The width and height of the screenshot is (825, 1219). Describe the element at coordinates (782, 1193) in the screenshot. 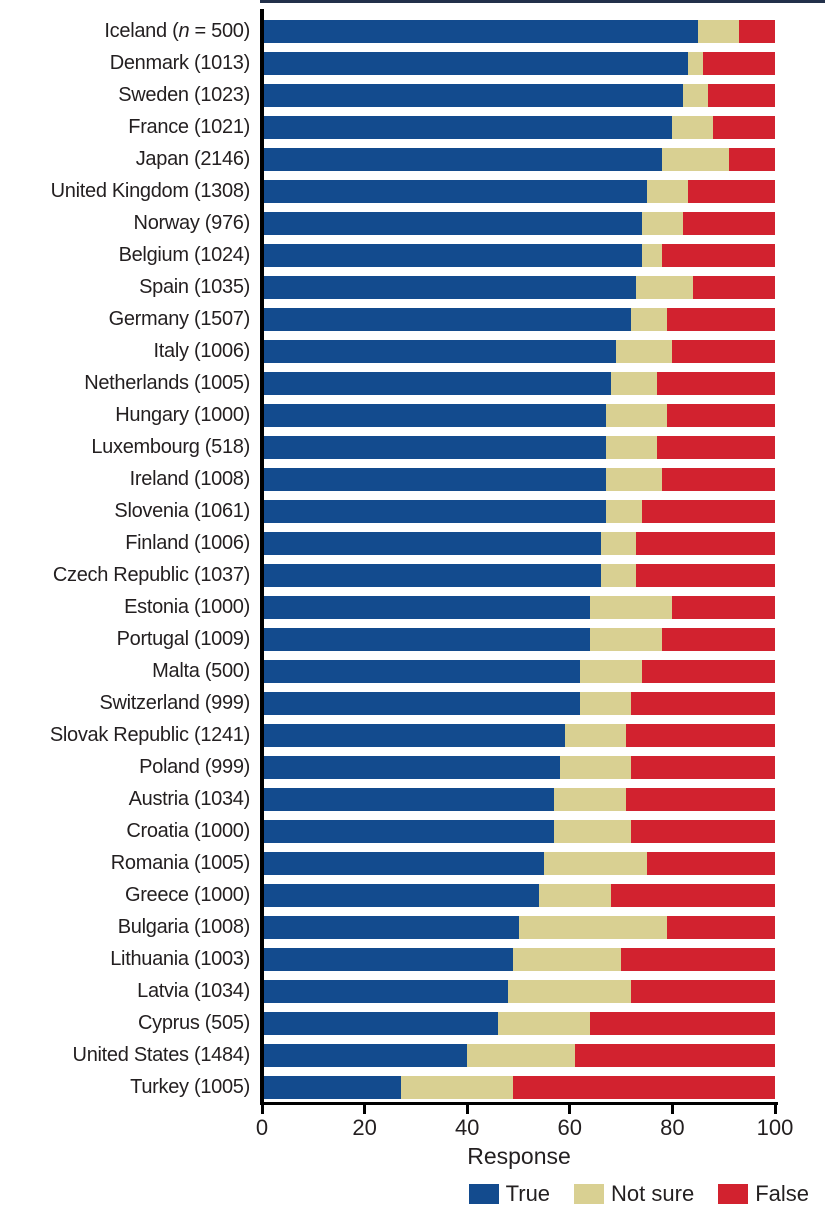

I see `legend-label-false: False` at that location.